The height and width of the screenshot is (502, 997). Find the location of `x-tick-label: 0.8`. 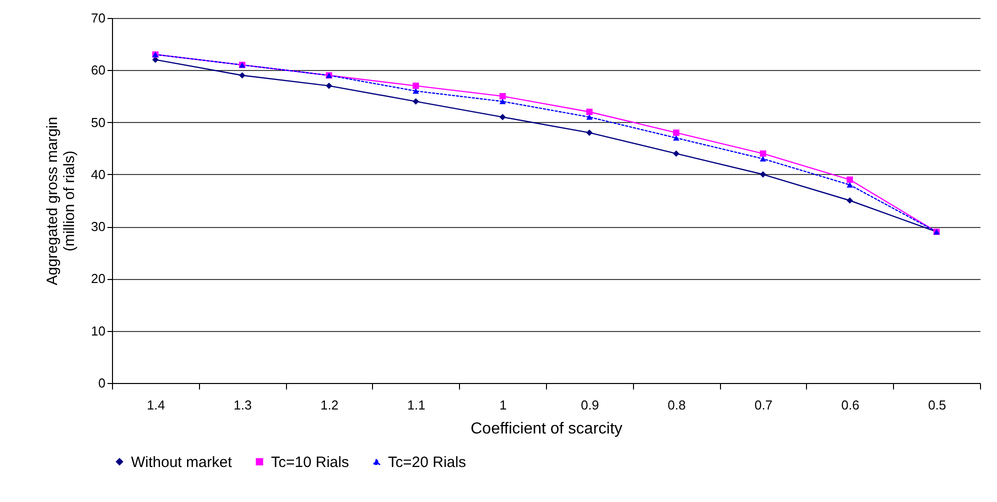

x-tick-label: 0.8 is located at coordinates (677, 405).